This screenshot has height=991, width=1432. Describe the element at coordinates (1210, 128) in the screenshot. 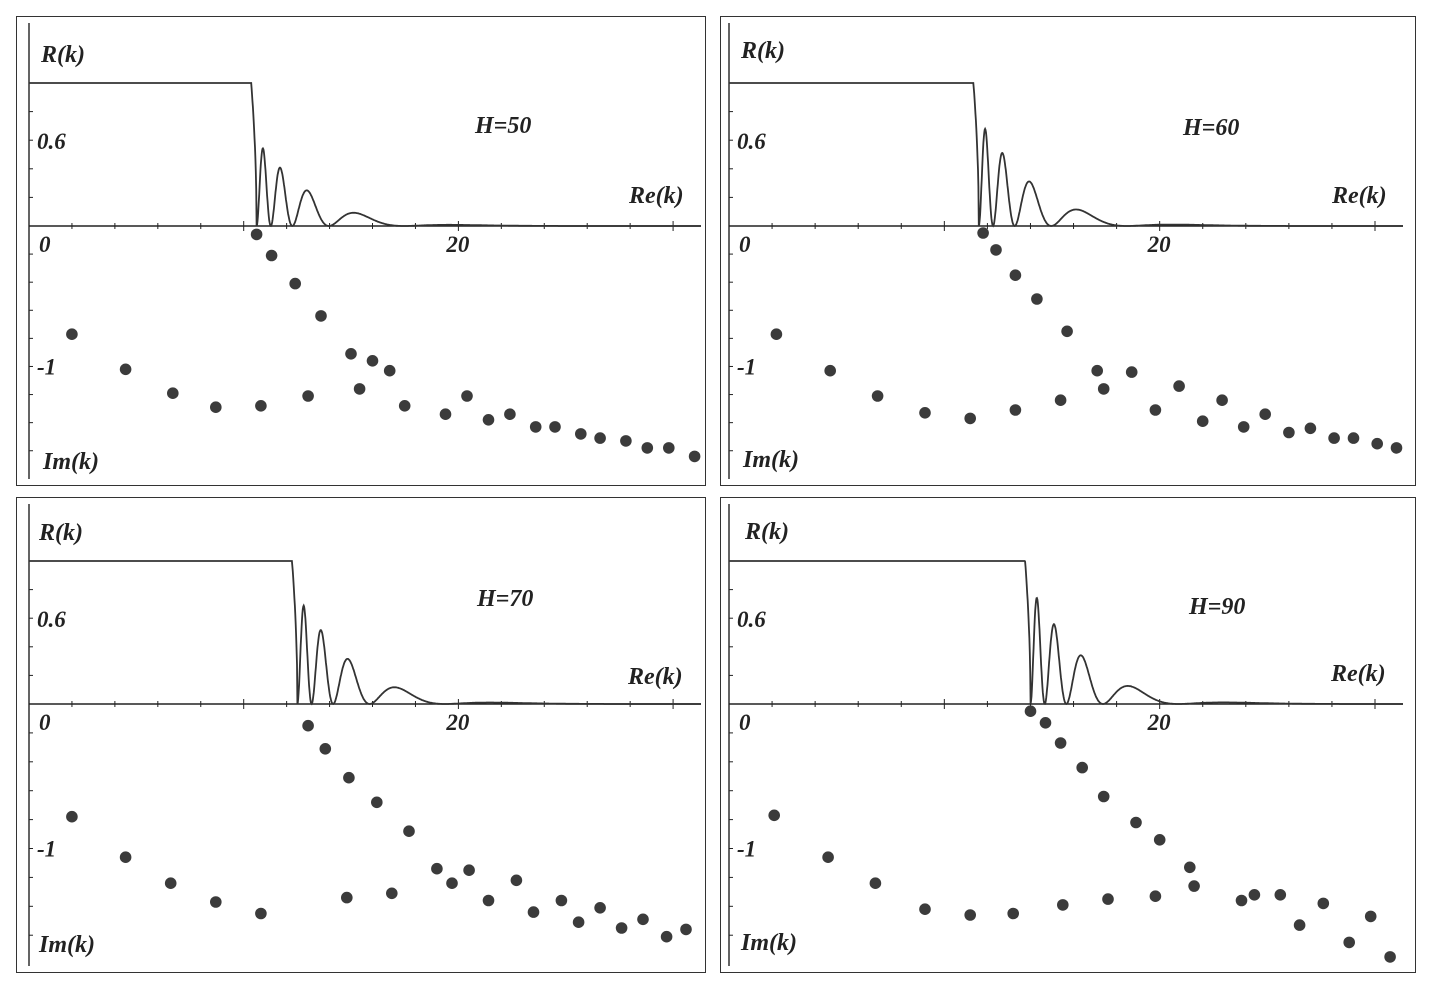

I see `h-annotation: H=60` at that location.